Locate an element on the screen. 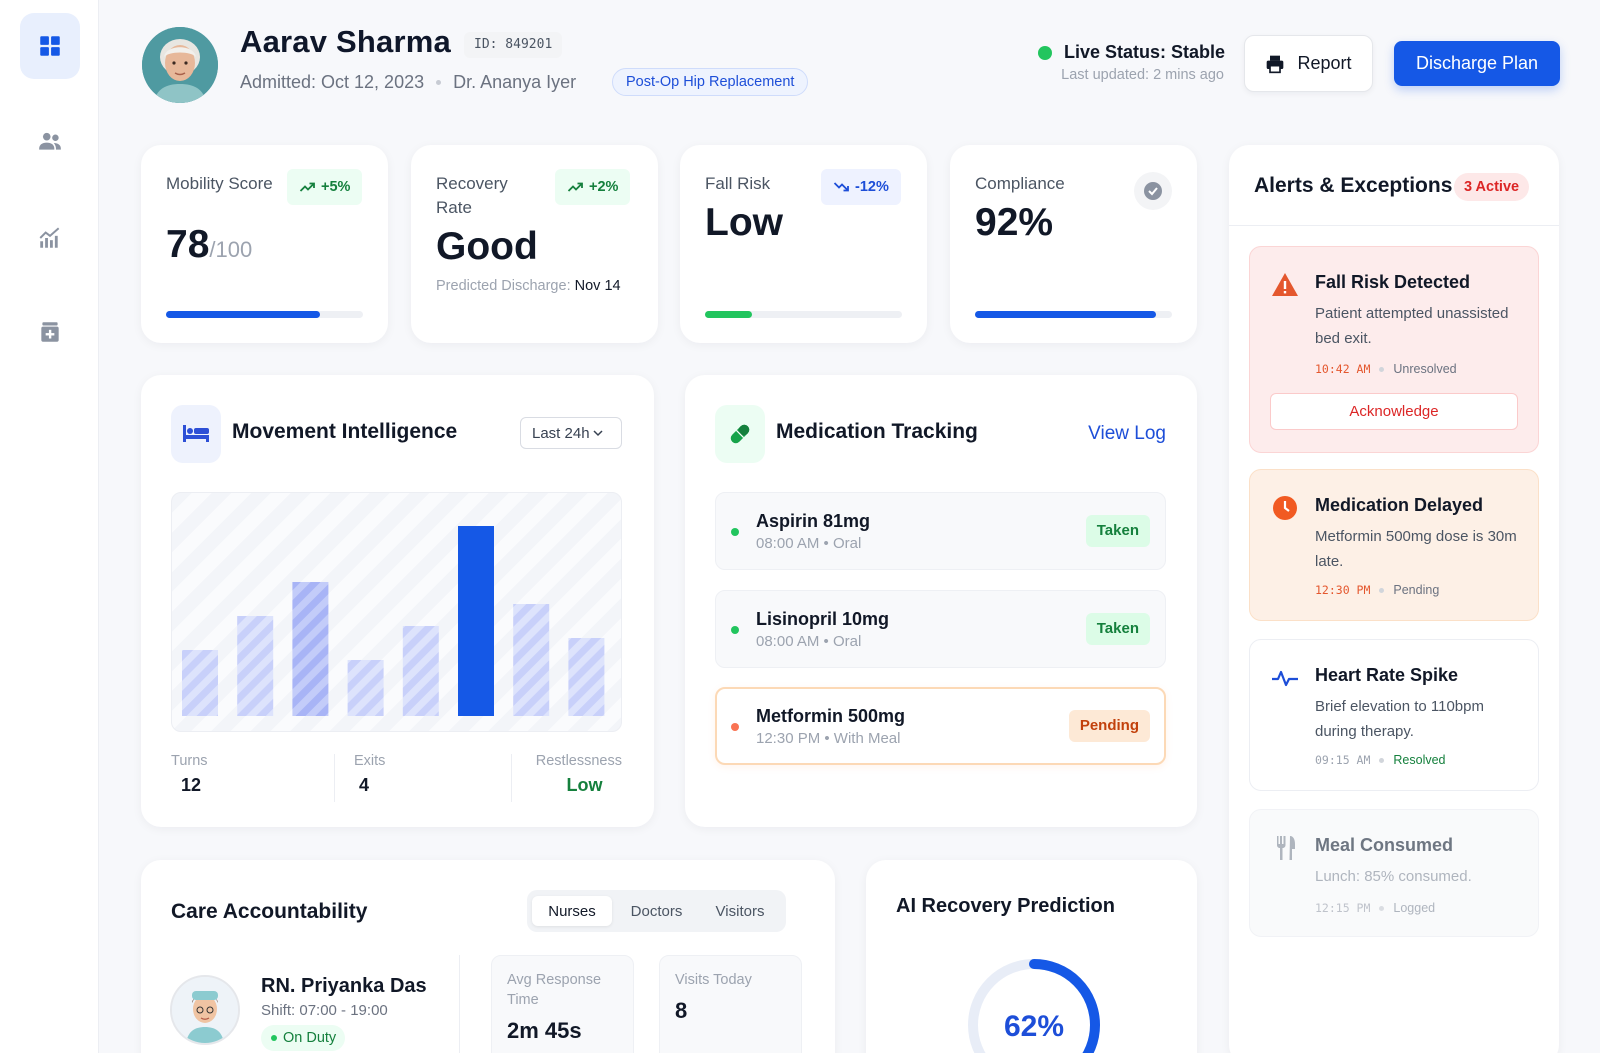  turns-value: 12 is located at coordinates (191, 785).